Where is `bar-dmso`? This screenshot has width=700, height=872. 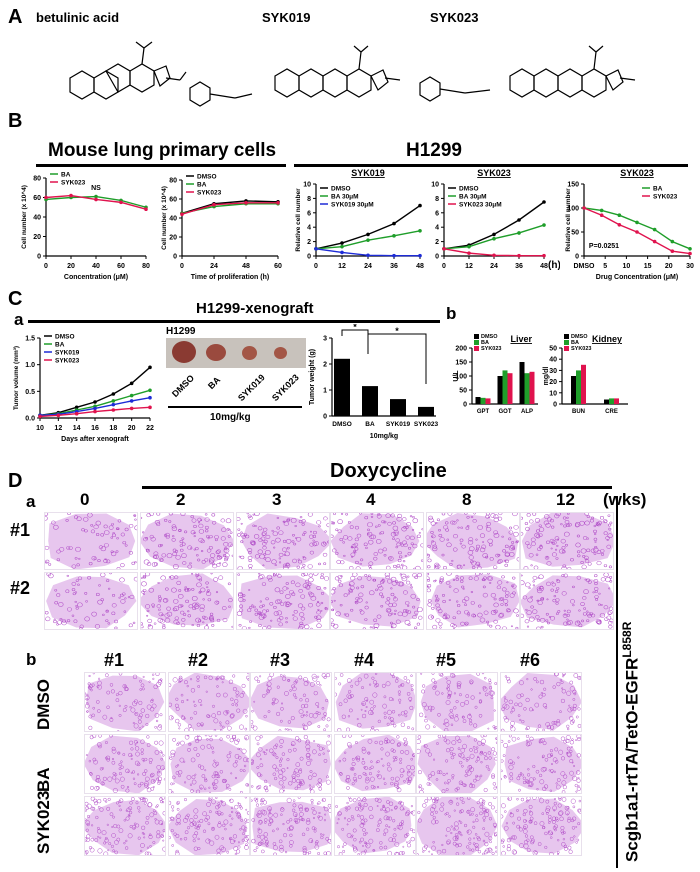
bar-dmso is located at coordinates (342, 387).